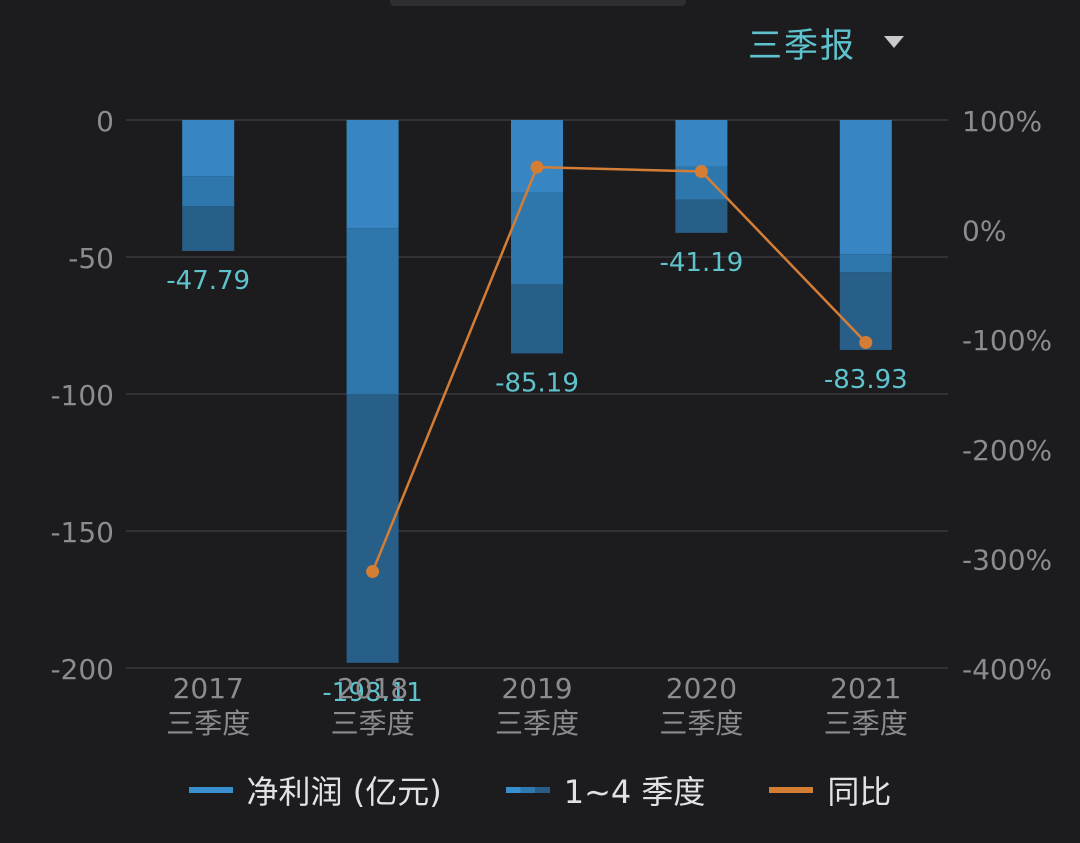  I want to click on x-tick-label: 2018, so click(372, 688).